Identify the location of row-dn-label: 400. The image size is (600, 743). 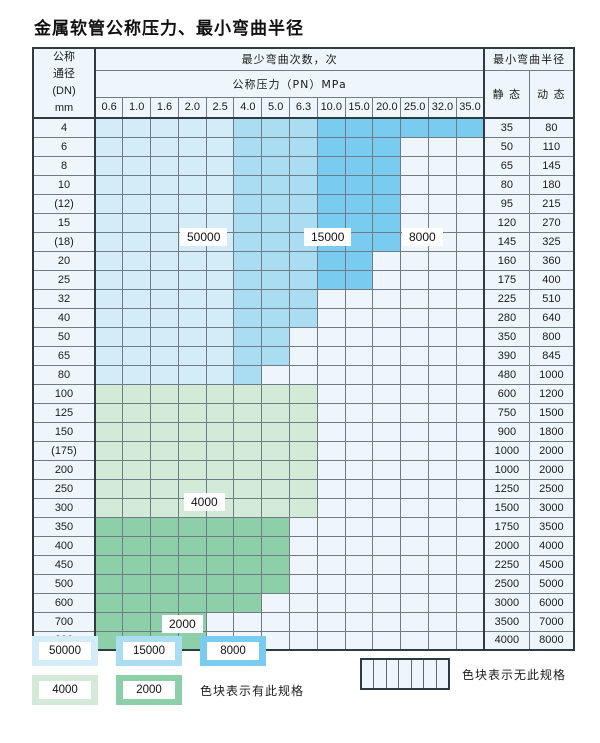
(64, 545).